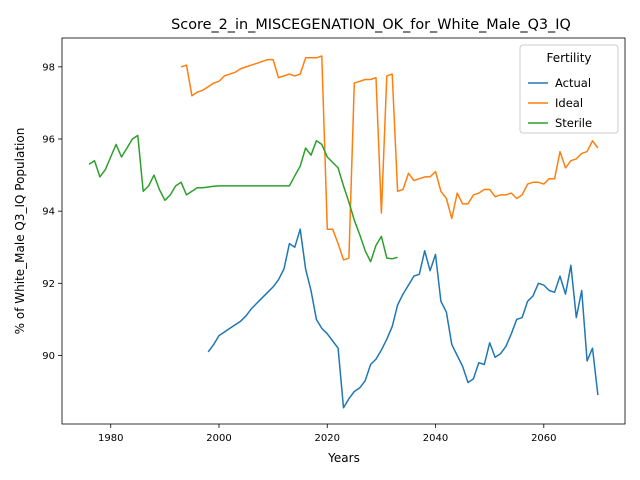 Image resolution: width=640 pixels, height=480 pixels. I want to click on y-tick-label: 96, so click(48, 140).